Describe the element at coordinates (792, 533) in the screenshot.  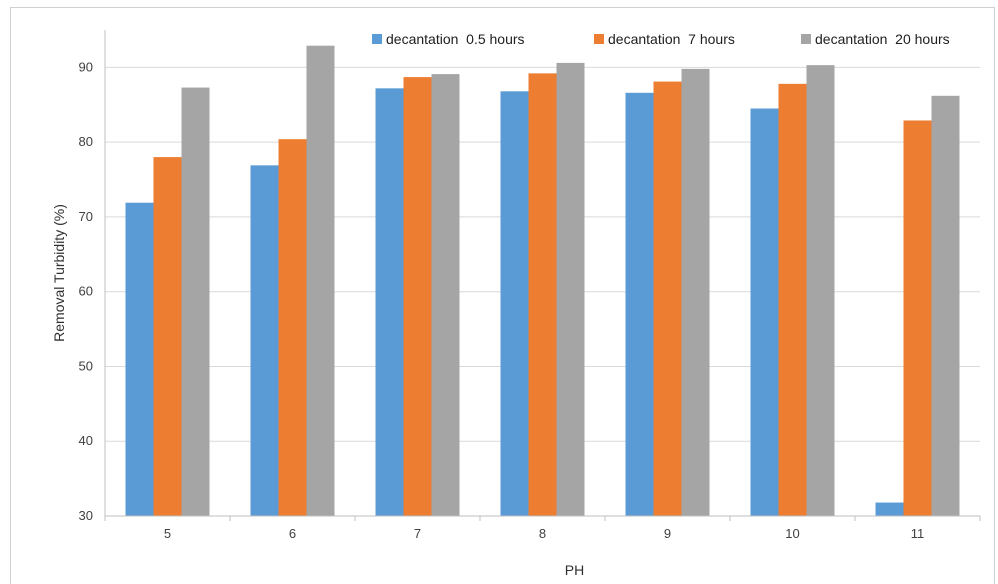
I see `x-tick-label: 10` at that location.